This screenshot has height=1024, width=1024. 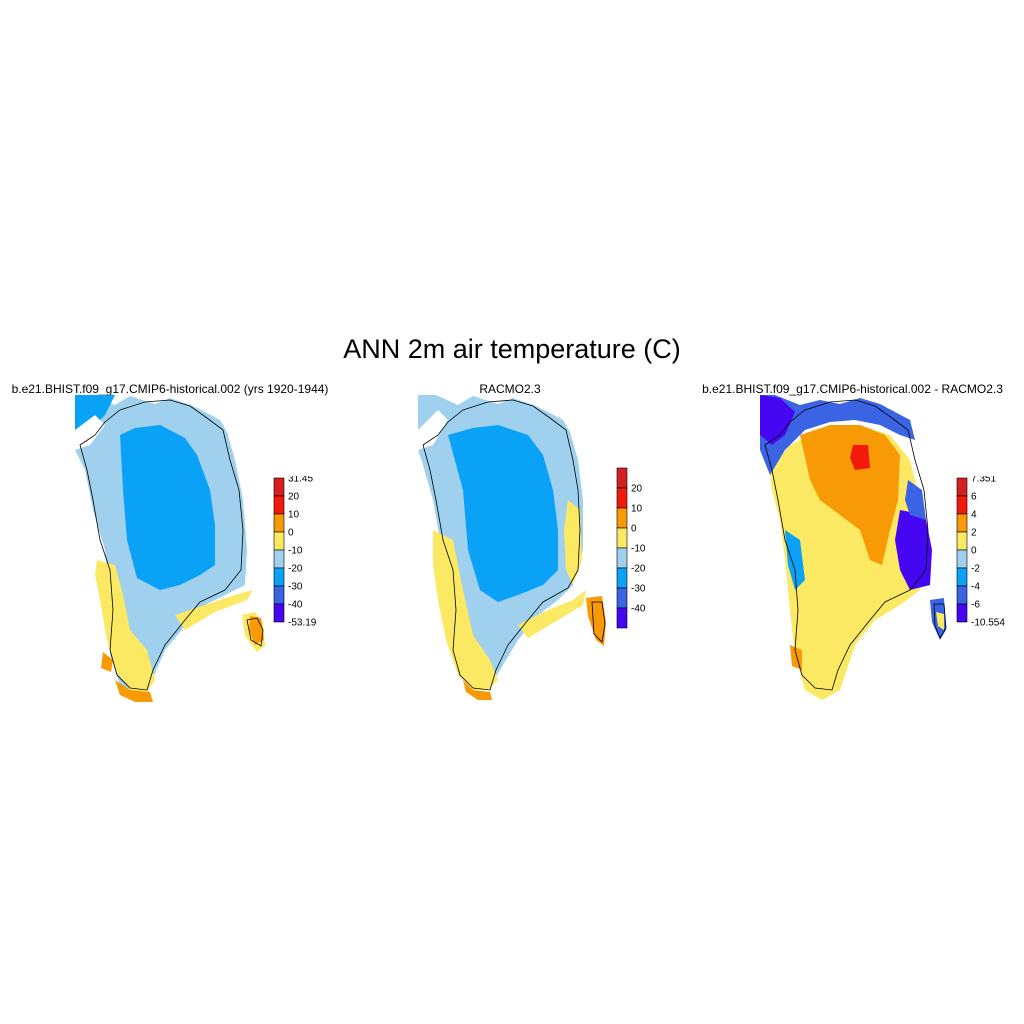 What do you see at coordinates (512, 349) in the screenshot?
I see `figure-title: ANN 2m air temperature (C)` at bounding box center [512, 349].